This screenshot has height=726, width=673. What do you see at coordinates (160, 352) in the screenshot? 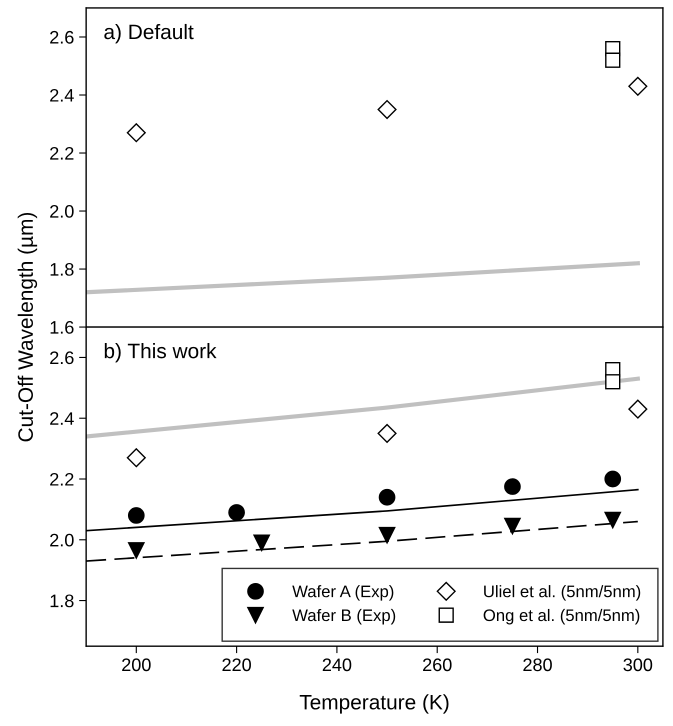
I see `text: b) This work` at bounding box center [160, 352].